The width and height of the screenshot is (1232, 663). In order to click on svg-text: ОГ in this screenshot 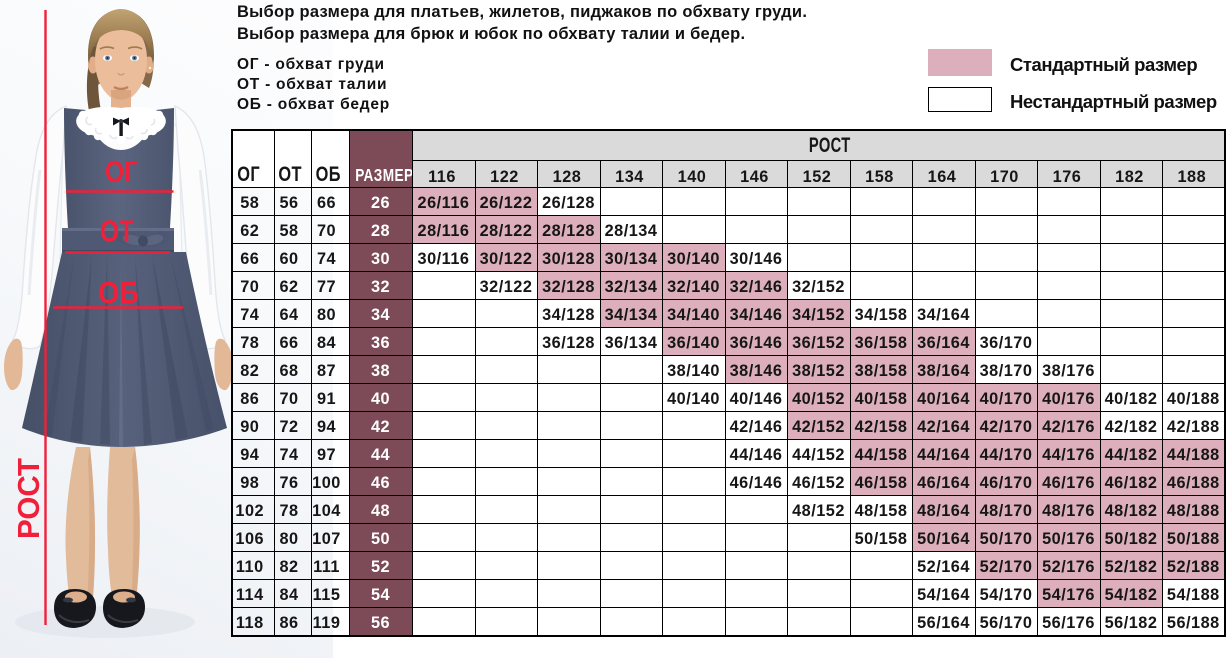, I will do `click(121, 171)`.